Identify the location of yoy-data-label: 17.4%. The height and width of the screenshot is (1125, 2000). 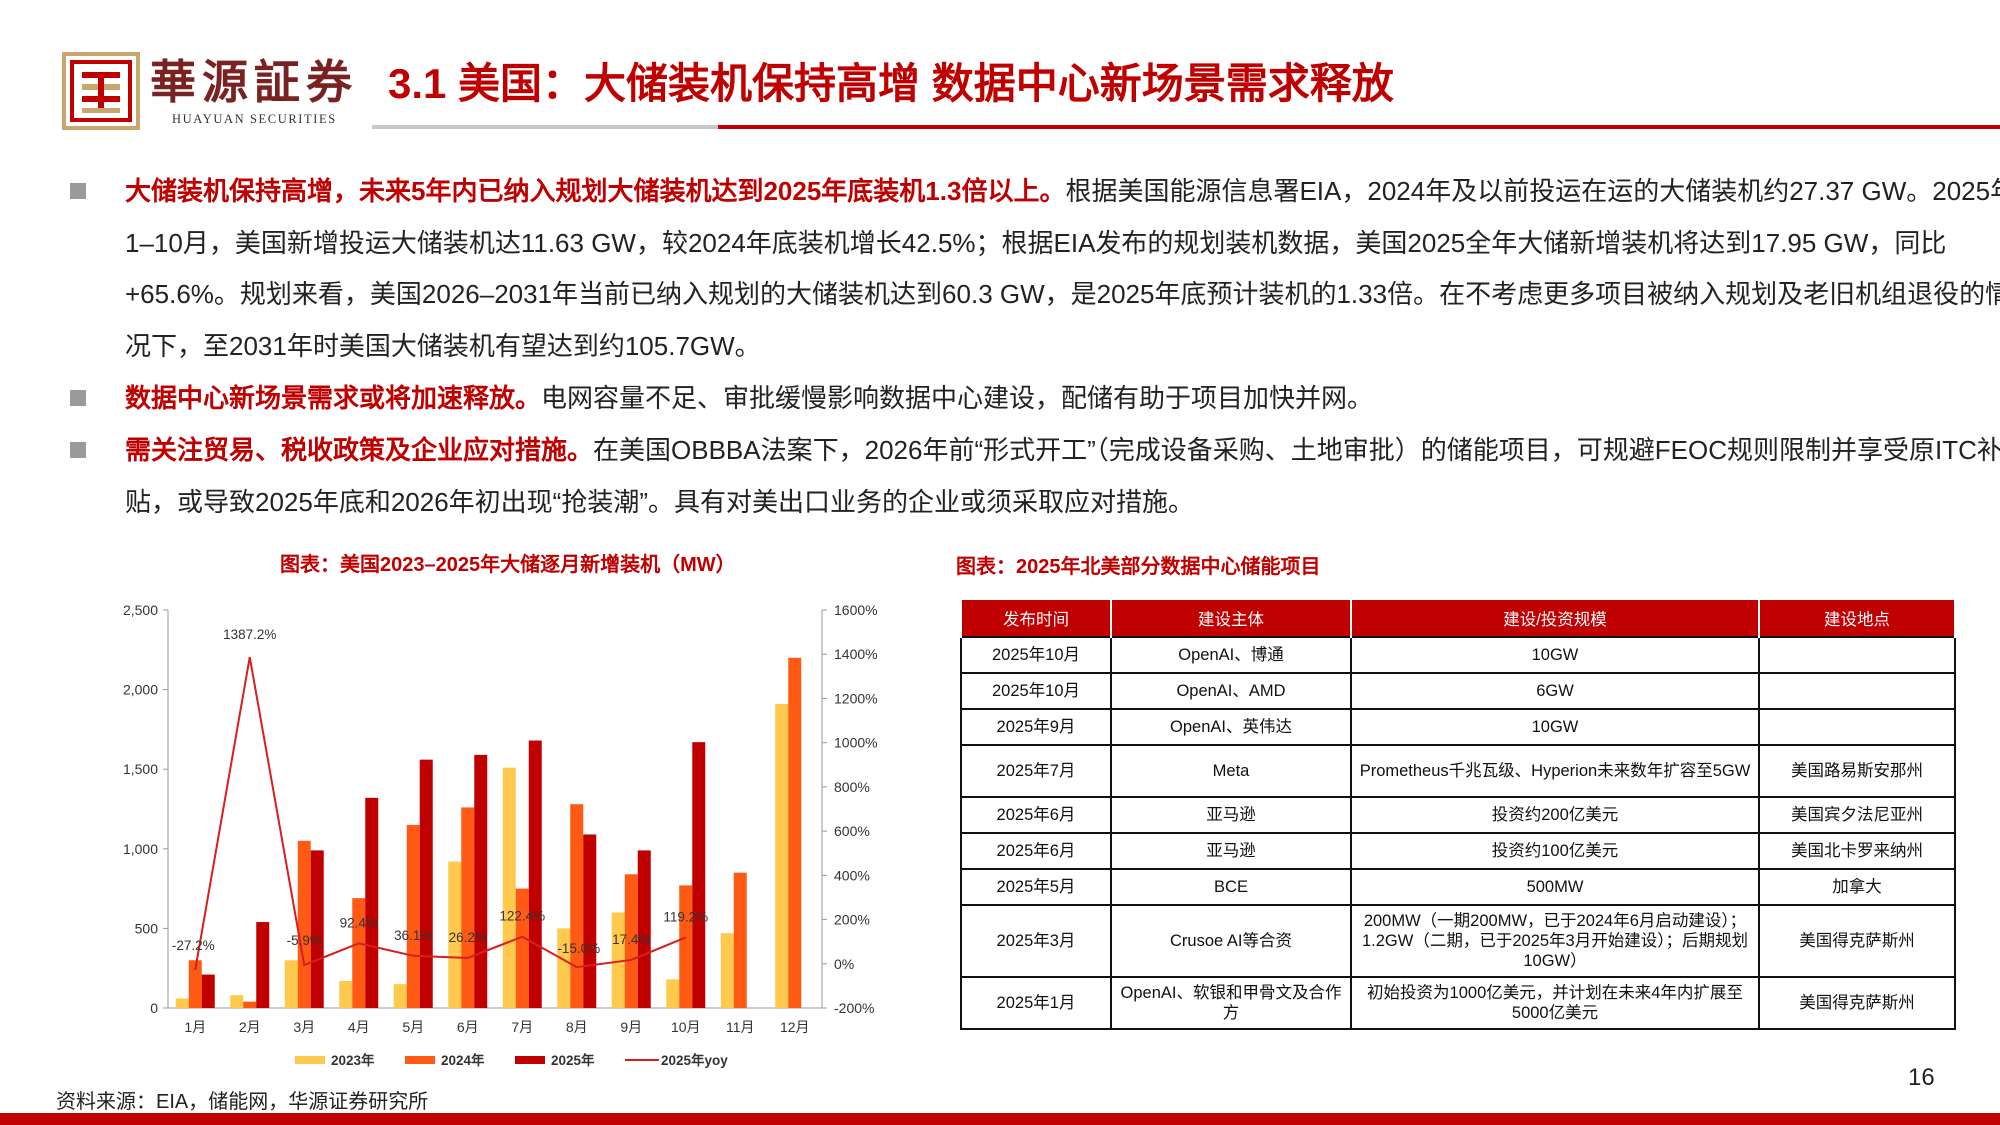
(631, 939).